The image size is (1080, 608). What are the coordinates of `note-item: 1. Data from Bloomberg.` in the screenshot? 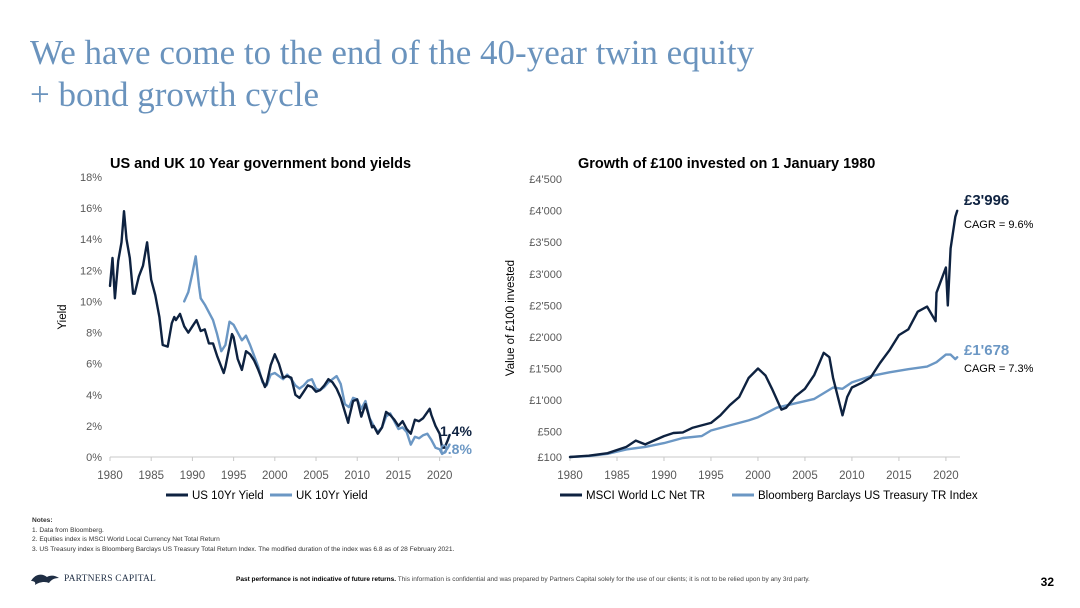 It's located at (68, 530).